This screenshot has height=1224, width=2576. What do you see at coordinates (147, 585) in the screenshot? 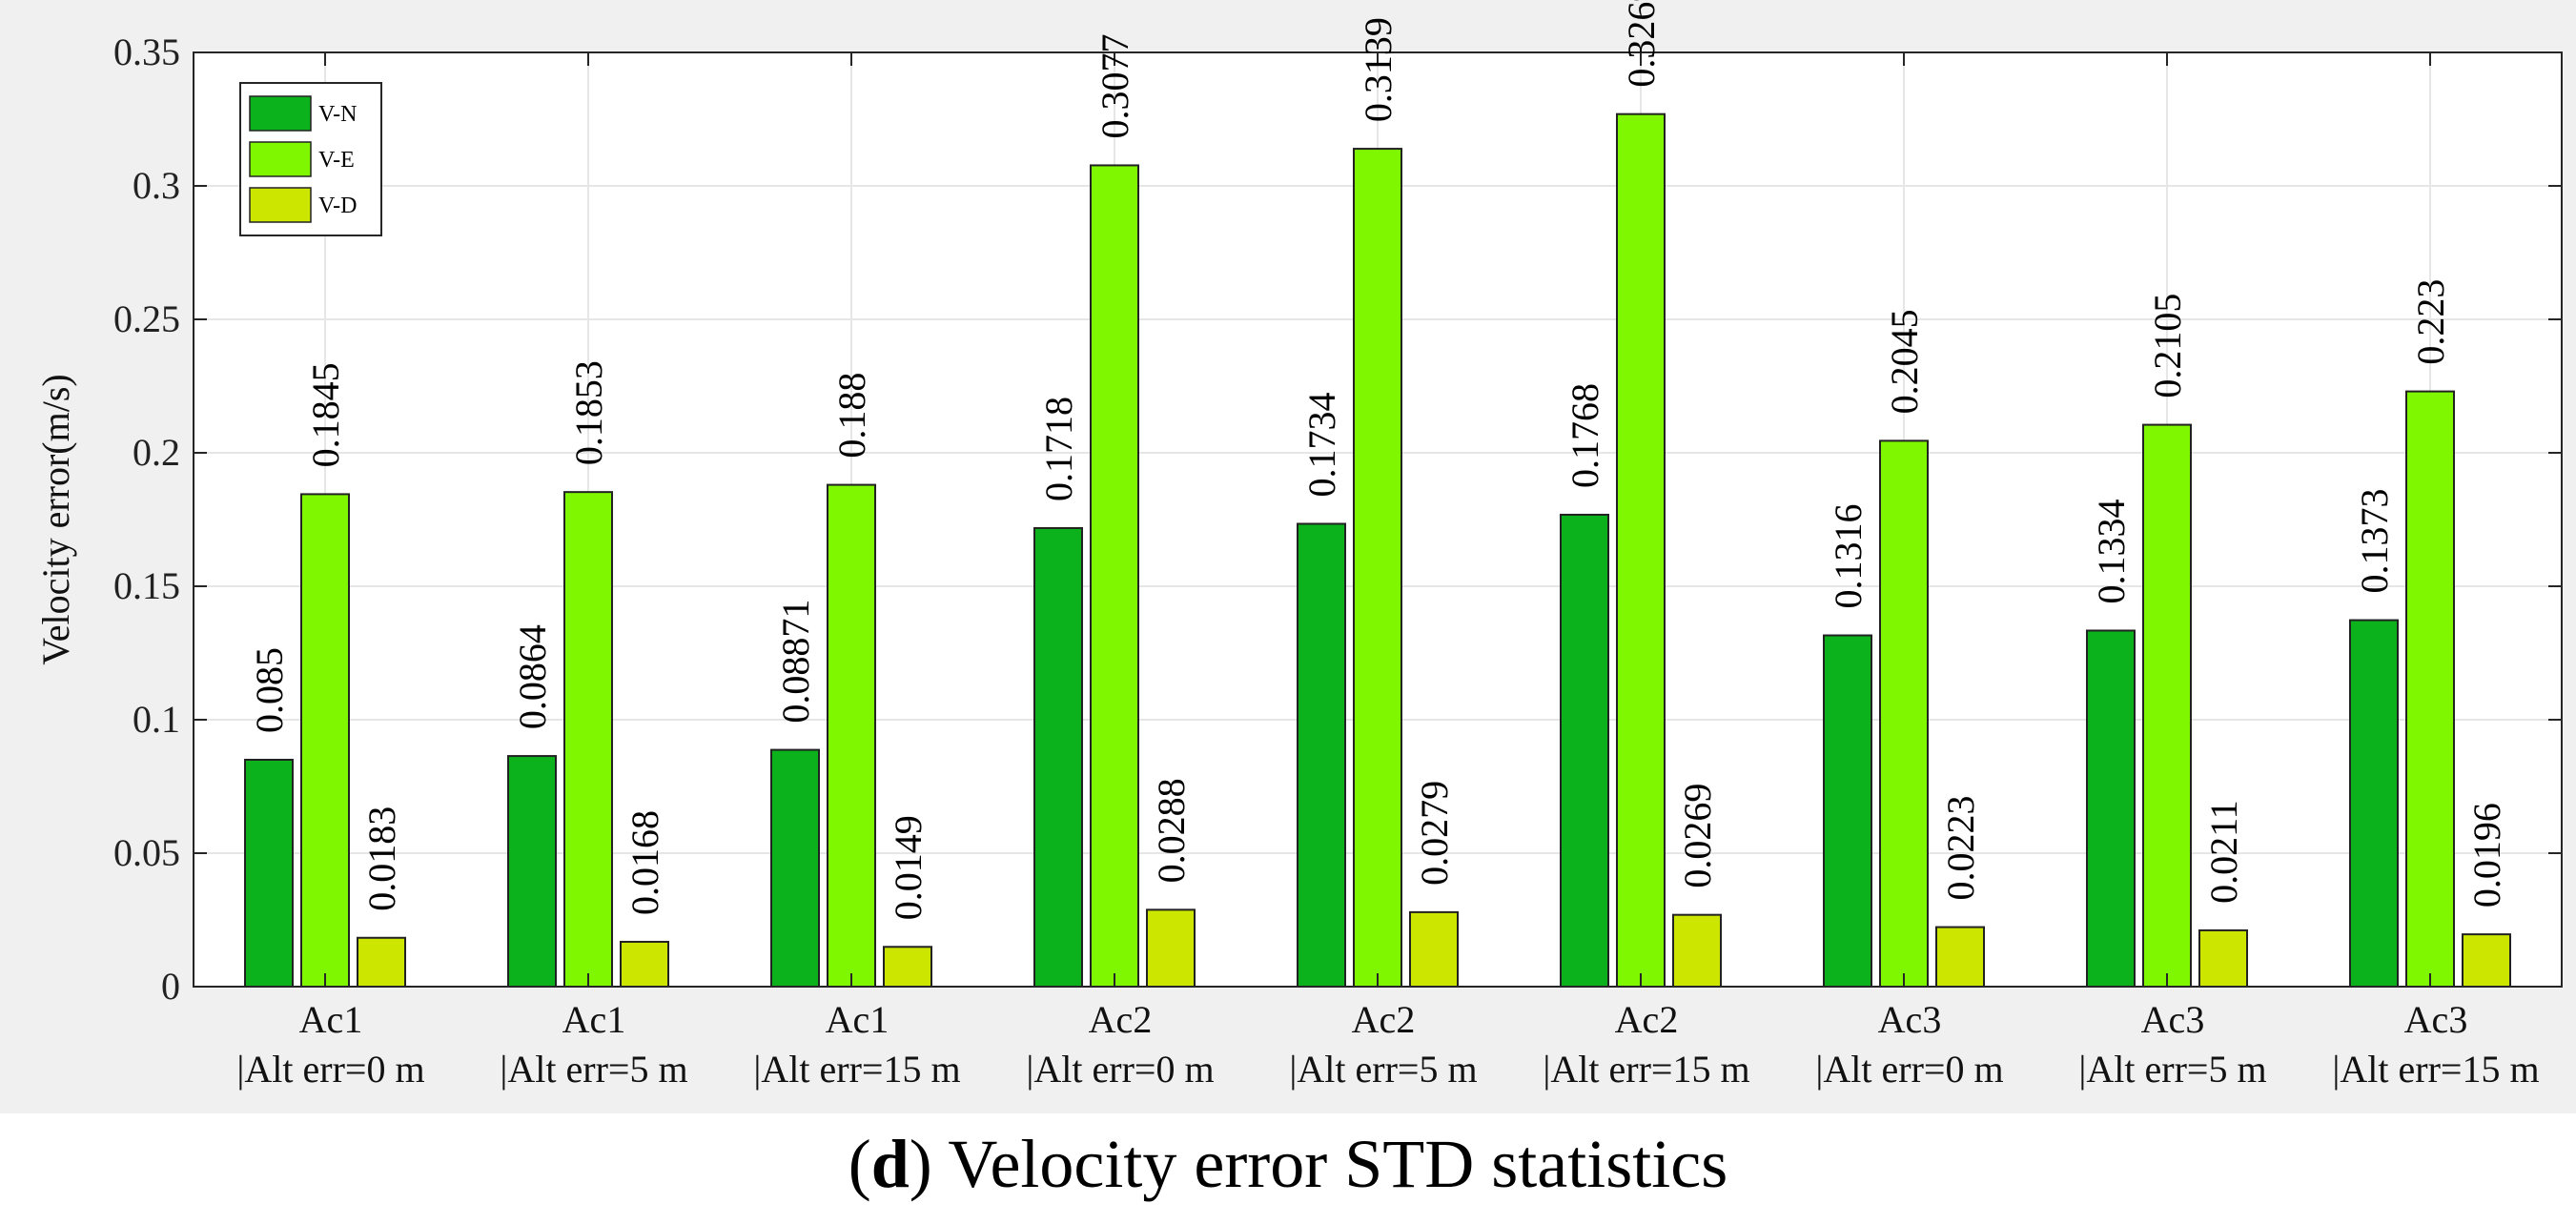
I see `y-tick-label: 0.15` at bounding box center [147, 585].